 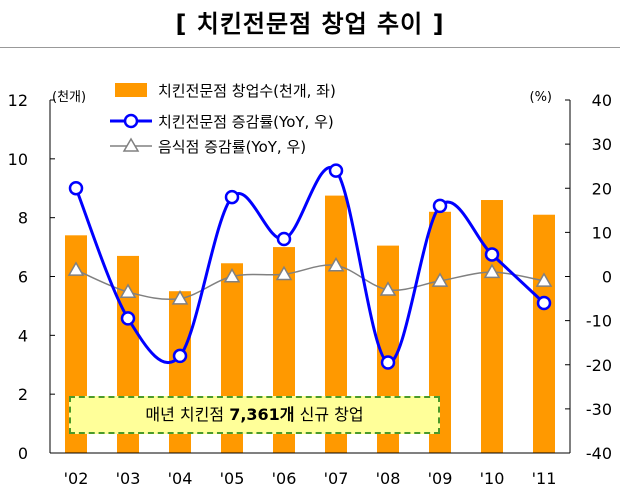 What do you see at coordinates (544, 478) in the screenshot?
I see `x-tick-label: '11` at bounding box center [544, 478].